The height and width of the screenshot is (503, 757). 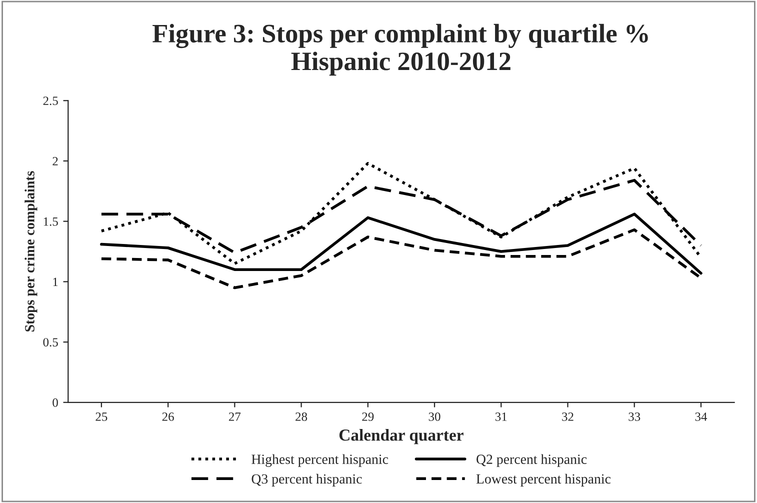 What do you see at coordinates (434, 416) in the screenshot?
I see `x-tick-label: 30` at bounding box center [434, 416].